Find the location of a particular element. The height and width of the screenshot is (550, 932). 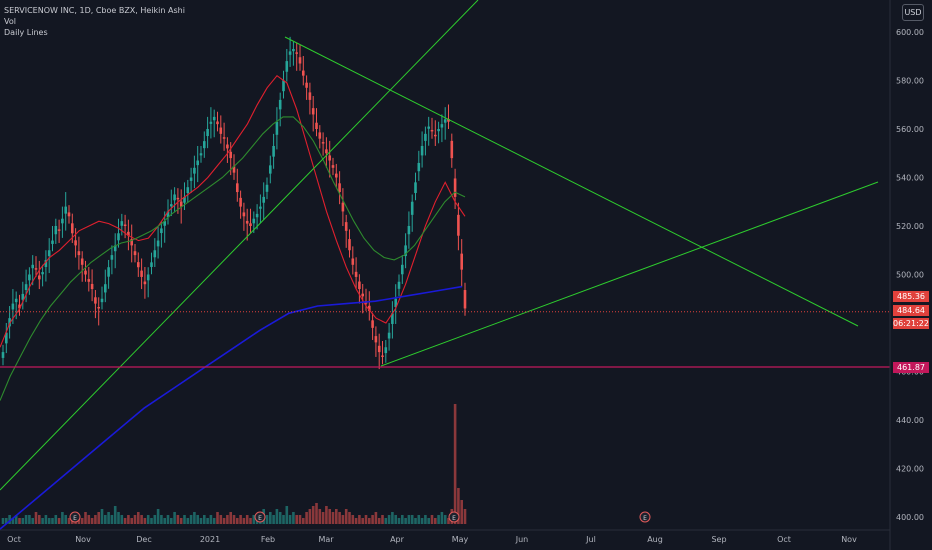

x-tick-label: Jul is located at coordinates (590, 539).